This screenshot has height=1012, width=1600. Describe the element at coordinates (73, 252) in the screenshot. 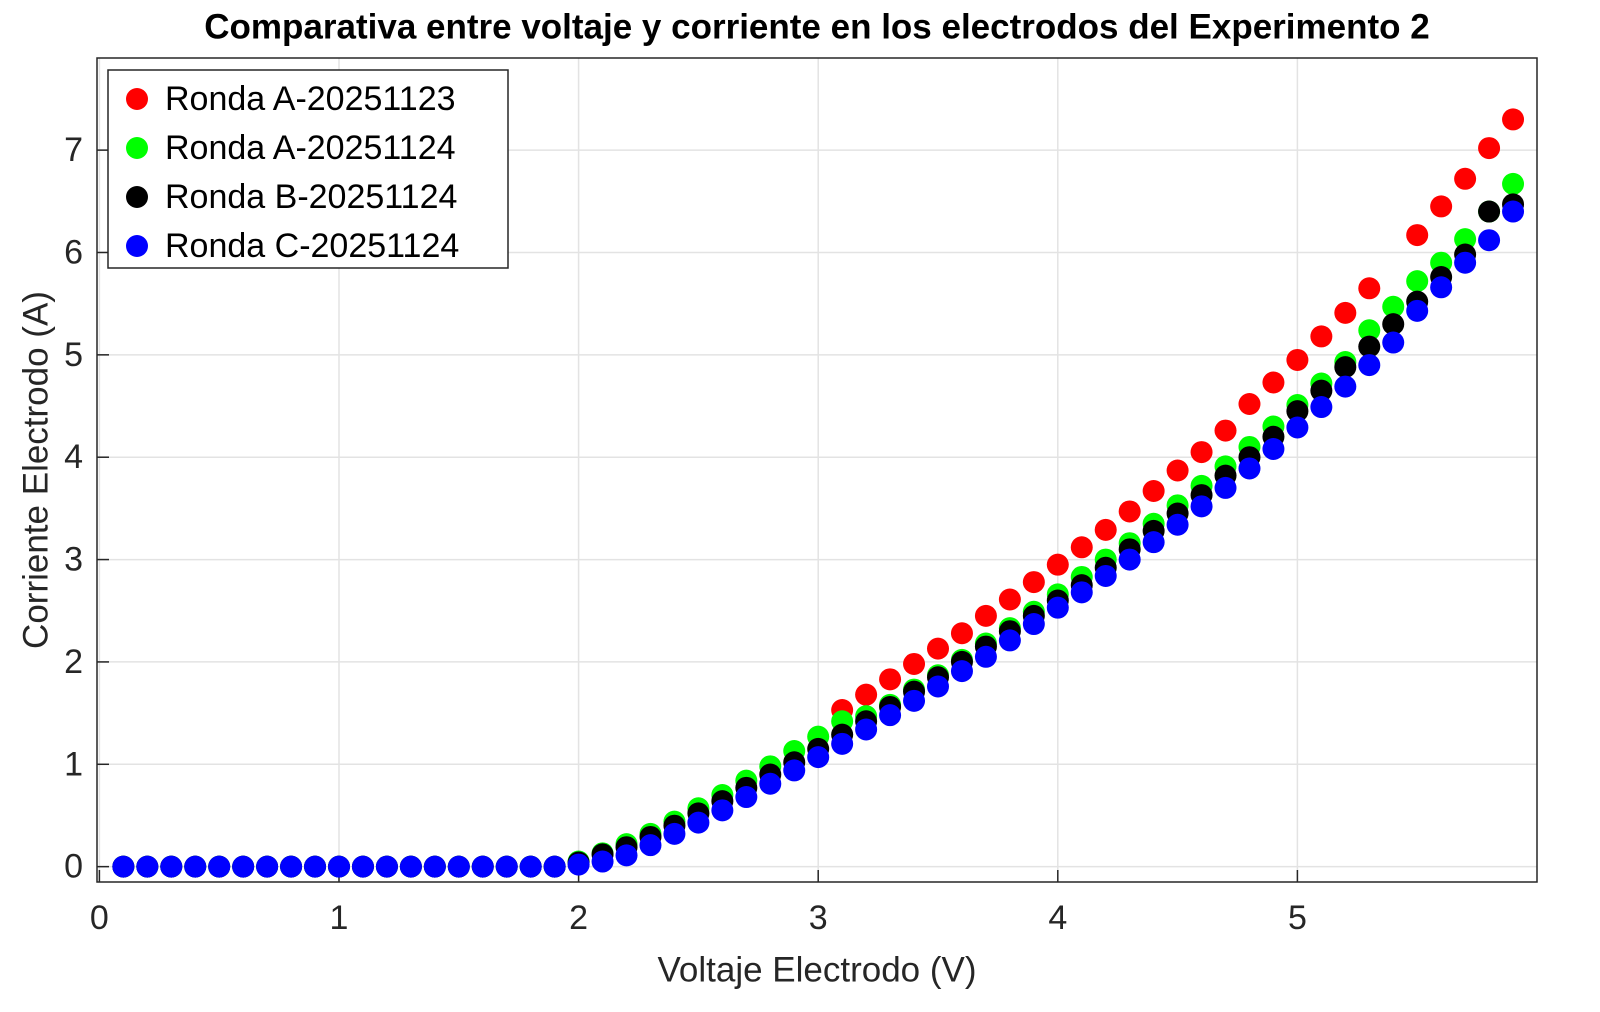

I see `y-tick-label: 6` at that location.